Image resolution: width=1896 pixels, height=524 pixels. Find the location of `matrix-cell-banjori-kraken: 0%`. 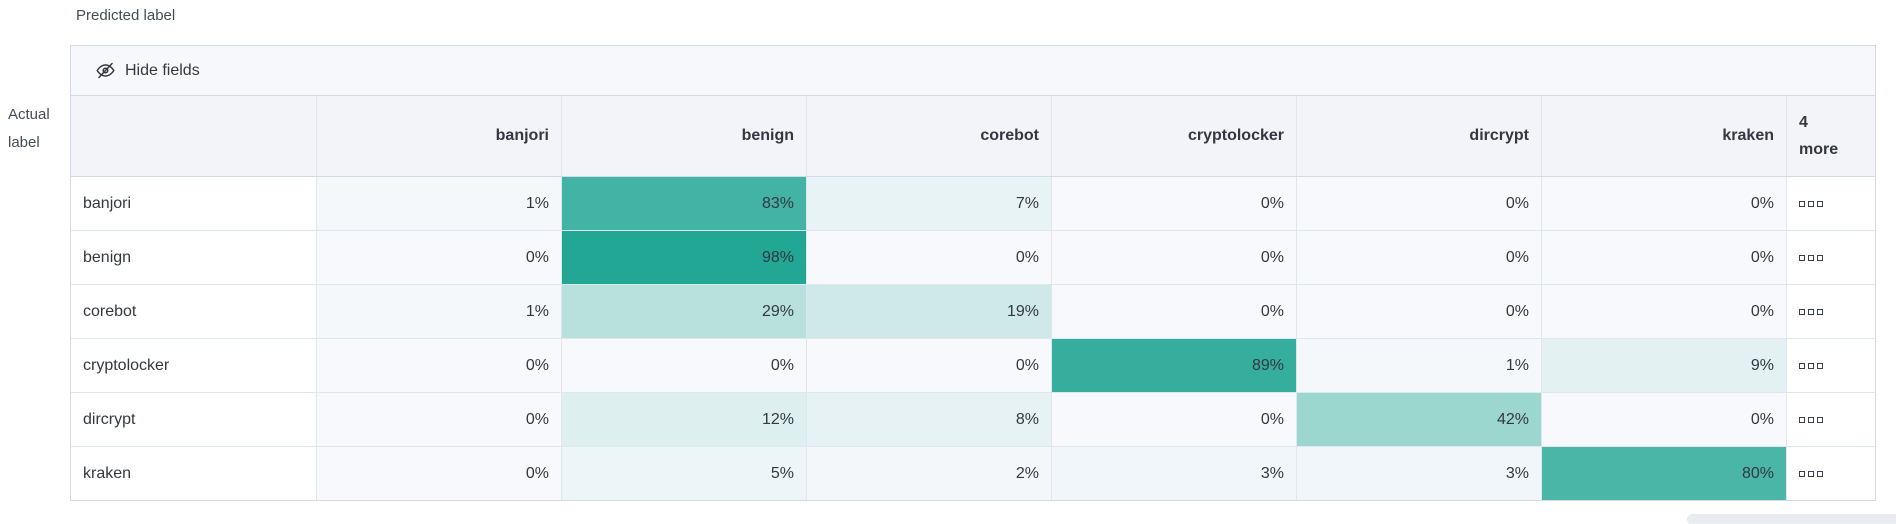

matrix-cell-banjori-kraken: 0% is located at coordinates (1664, 203).